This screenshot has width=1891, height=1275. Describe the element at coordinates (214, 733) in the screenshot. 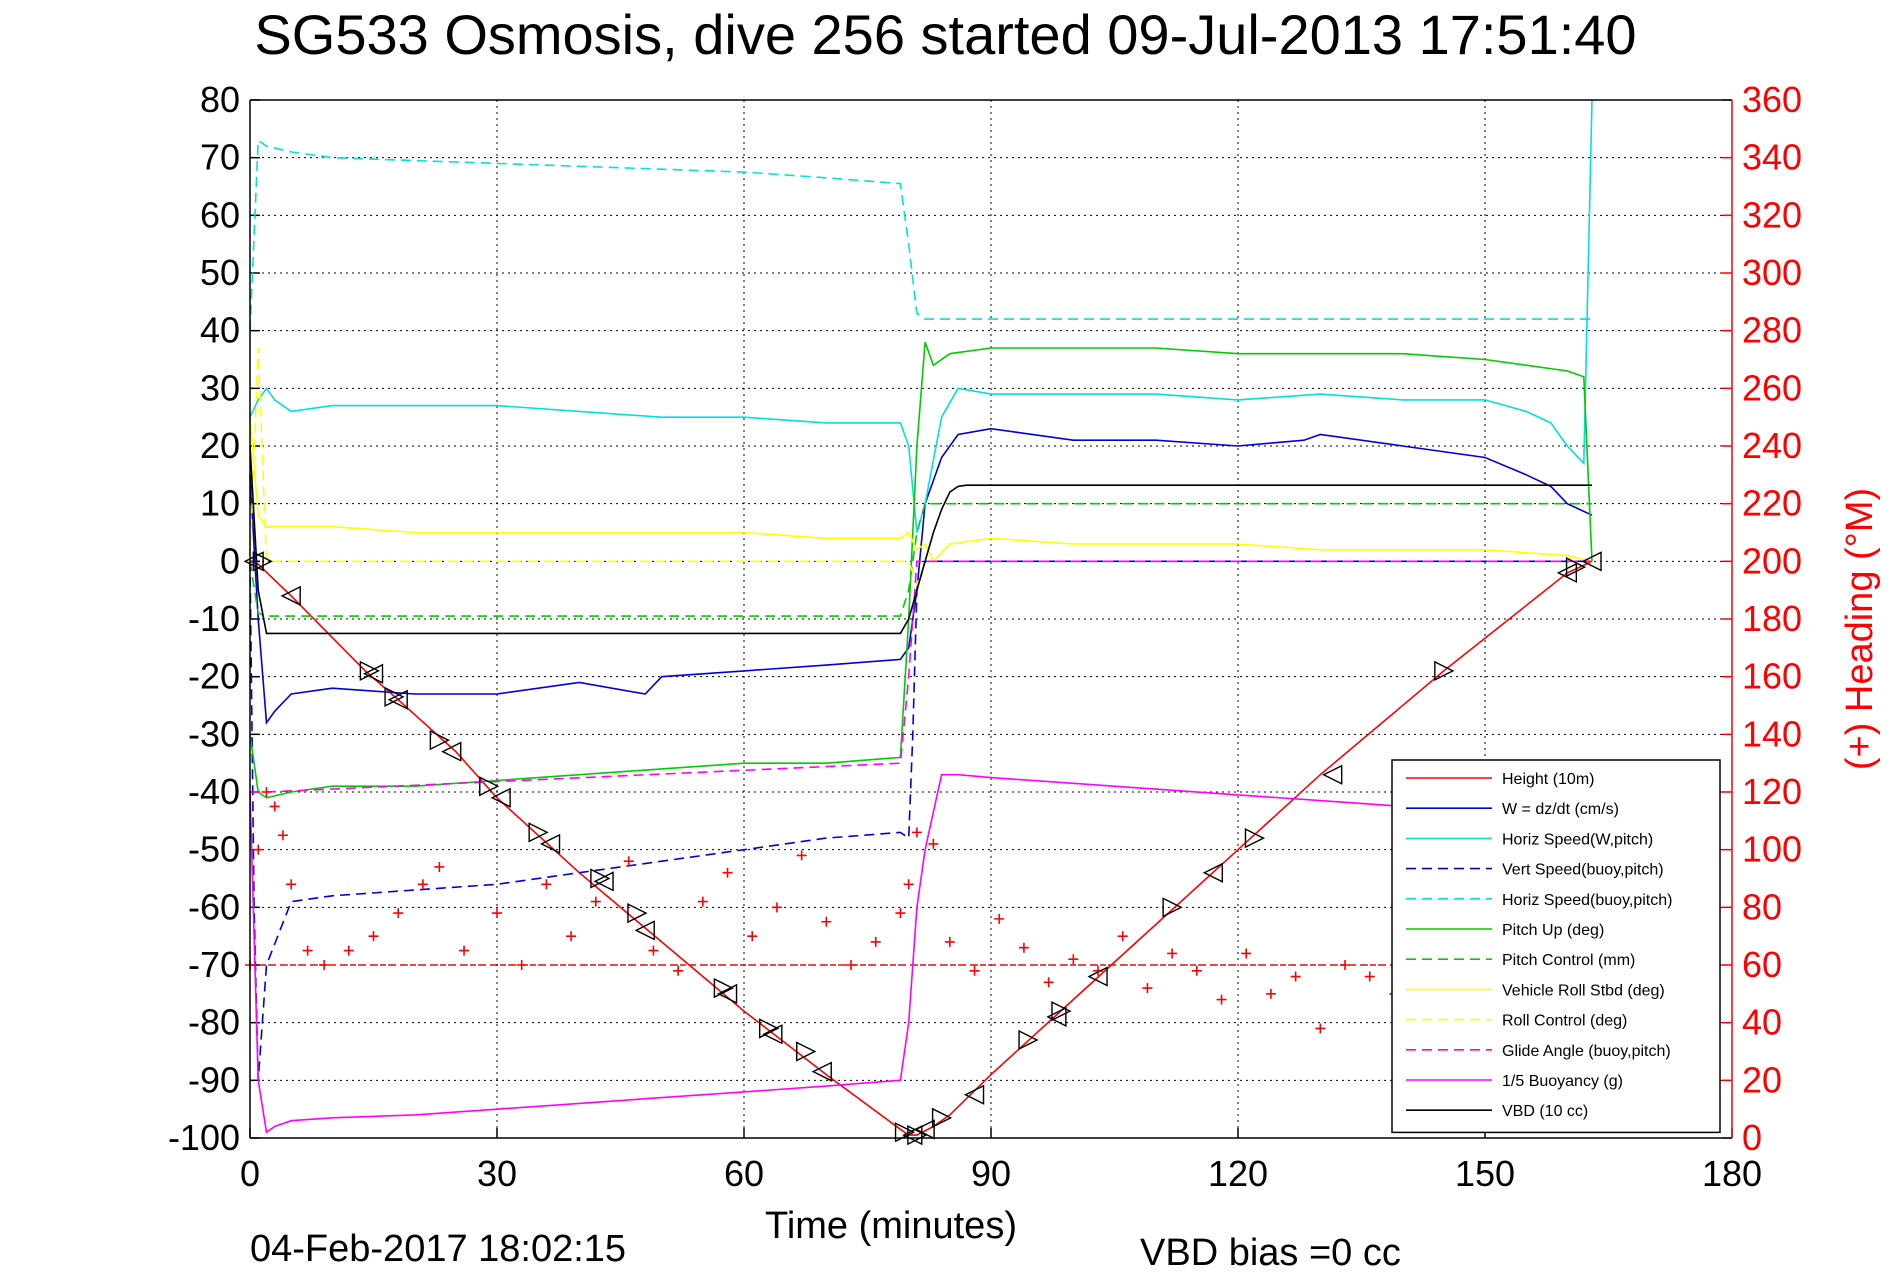

I see `y-tick-label: -30` at that location.